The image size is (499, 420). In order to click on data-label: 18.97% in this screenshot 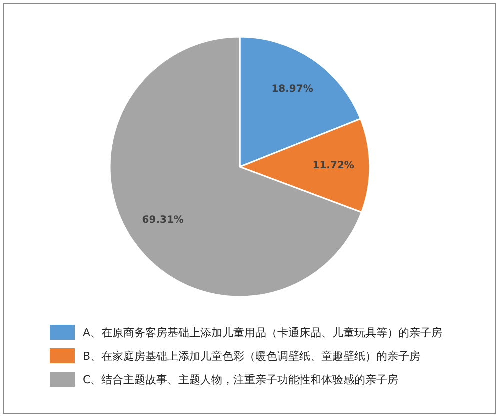, I will do `click(293, 90)`.